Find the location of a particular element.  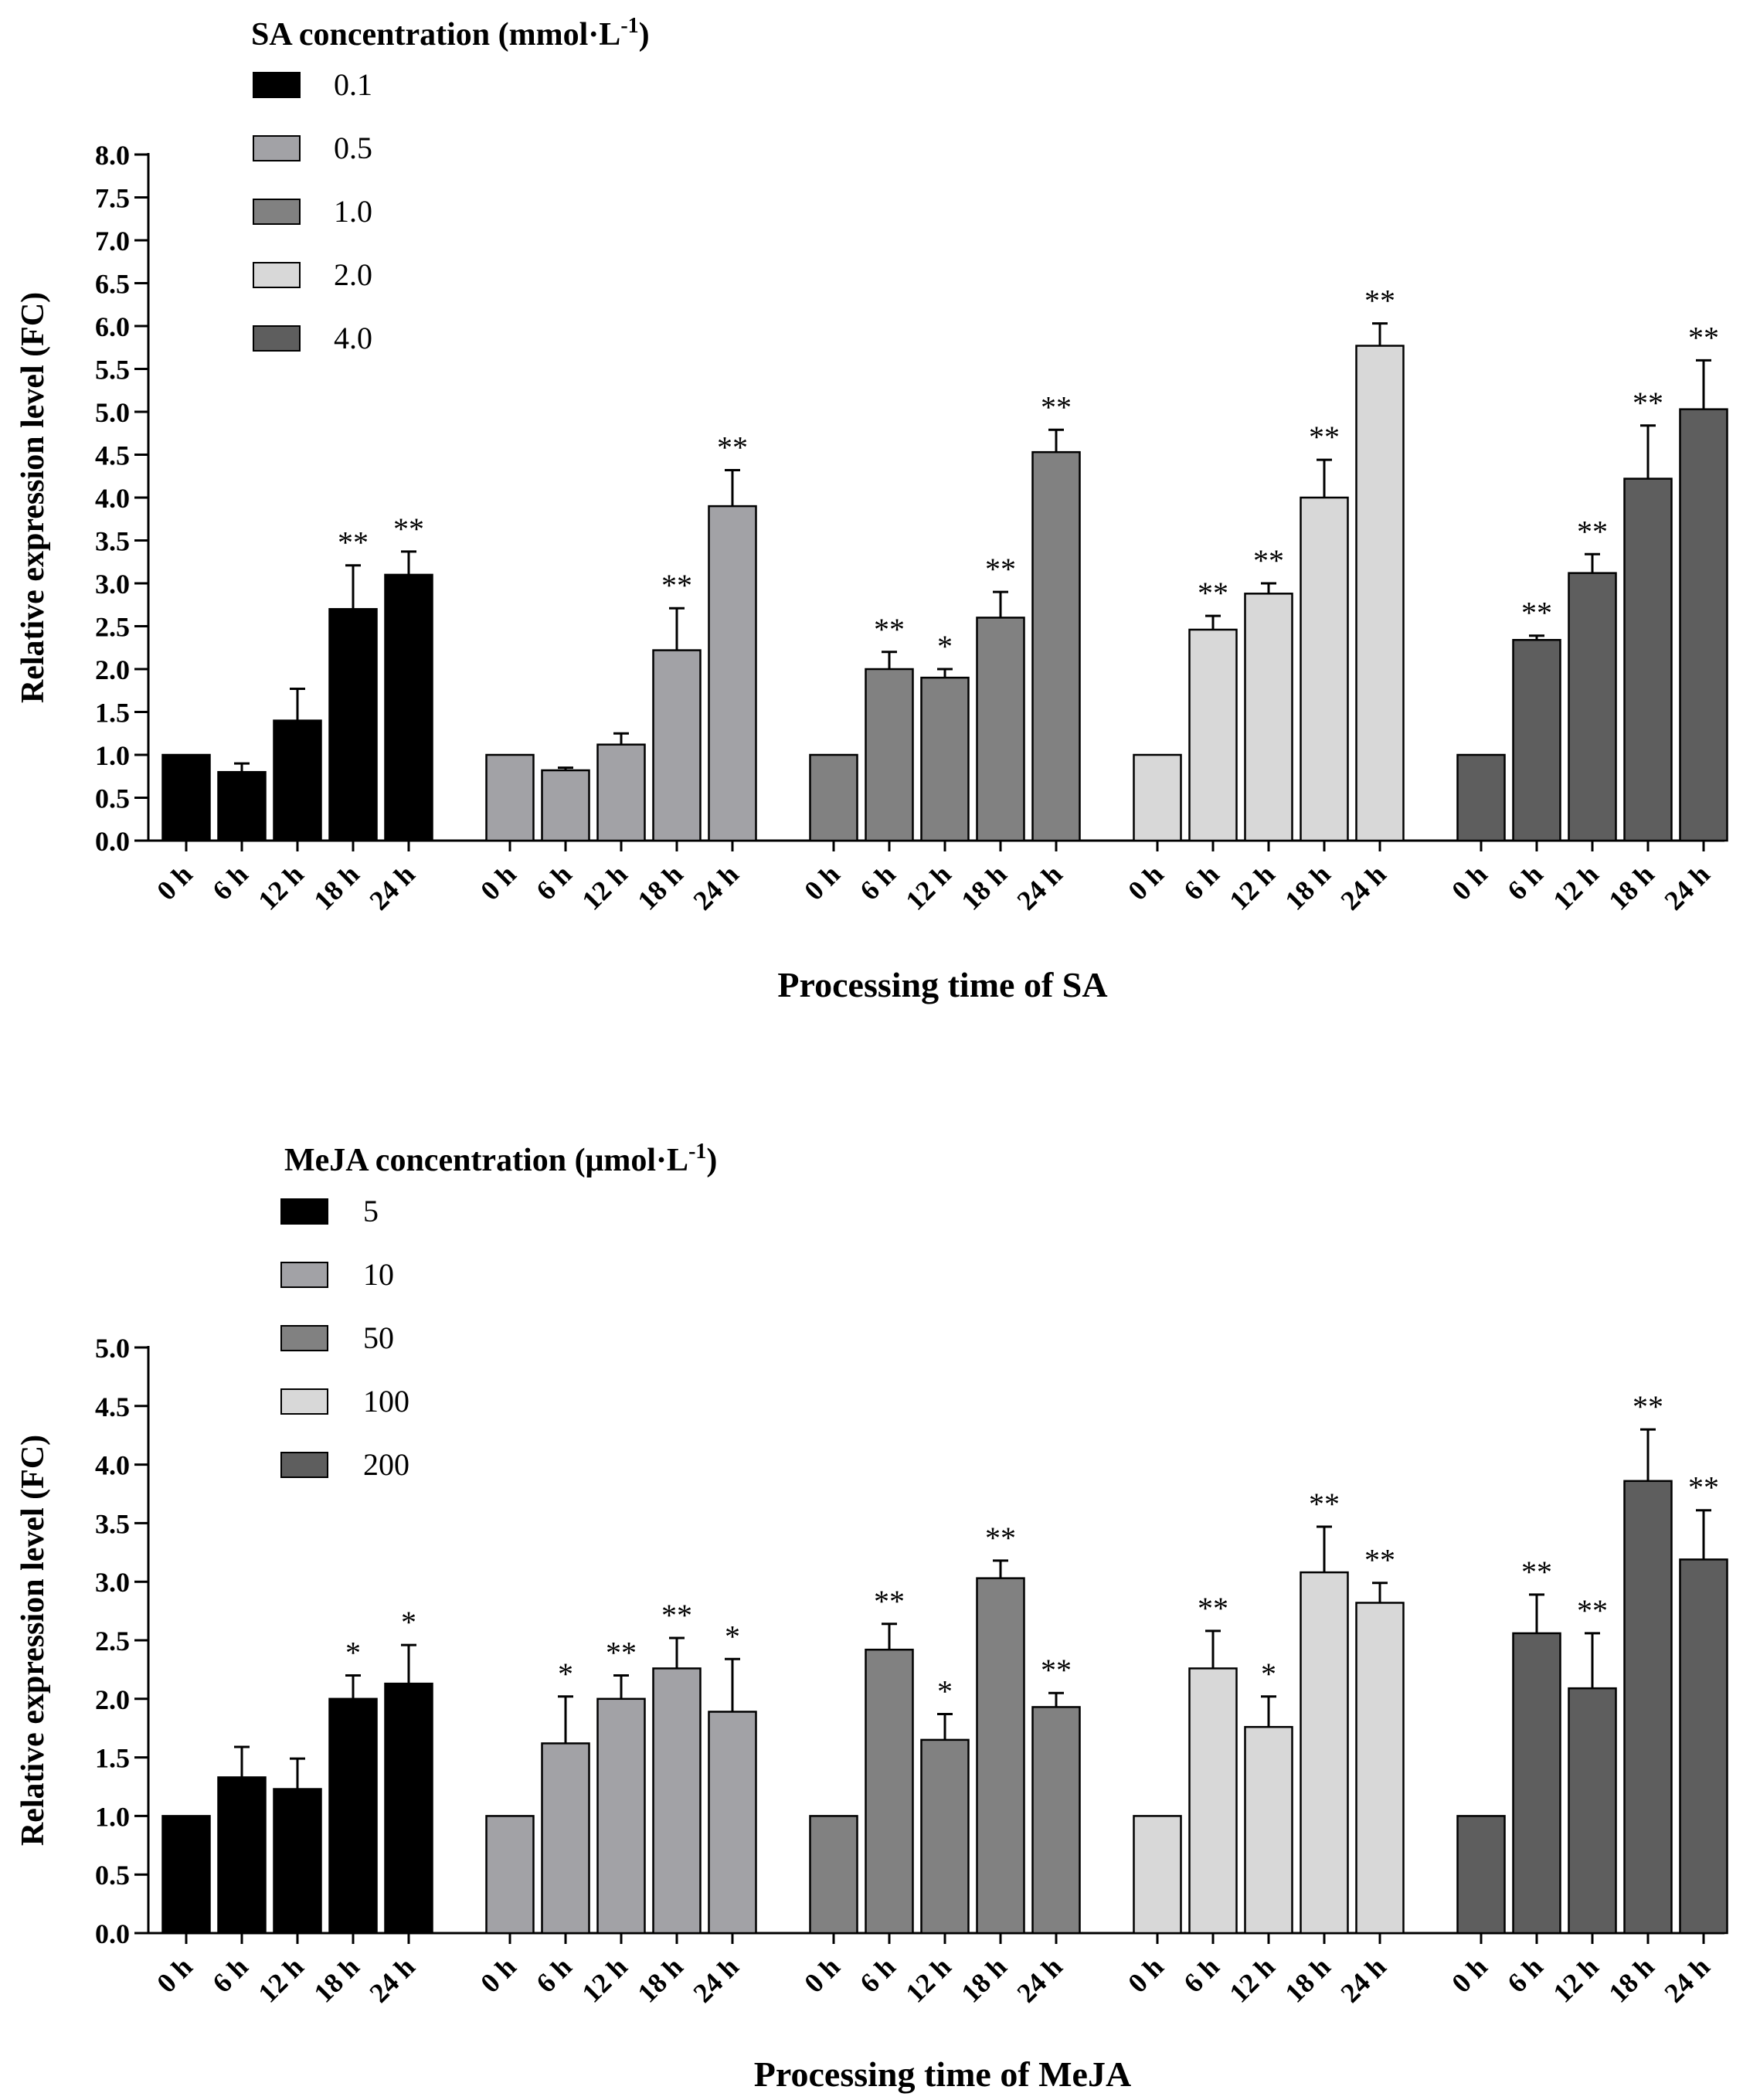

y-axis-label: Relative expression level (FC) is located at coordinates (33, 1640).